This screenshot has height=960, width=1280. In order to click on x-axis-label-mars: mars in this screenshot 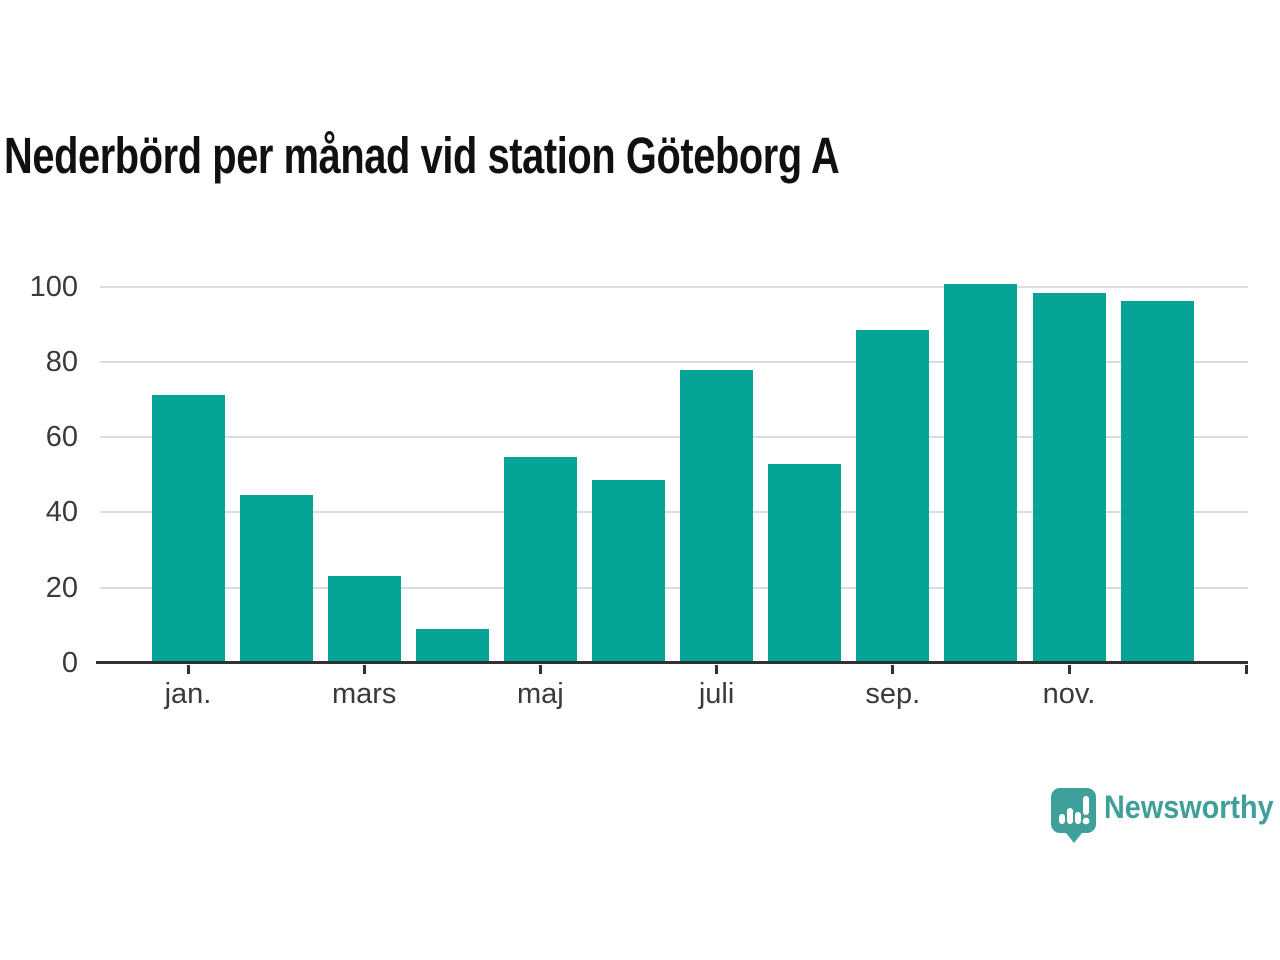, I will do `click(364, 694)`.